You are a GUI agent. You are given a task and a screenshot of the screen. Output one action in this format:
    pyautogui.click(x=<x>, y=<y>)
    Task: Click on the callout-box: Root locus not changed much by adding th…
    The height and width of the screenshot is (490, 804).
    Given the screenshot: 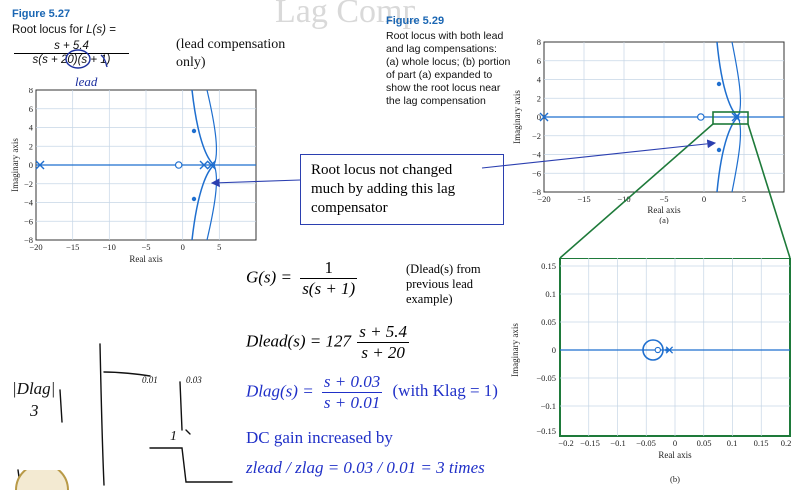 What is the action you would take?
    pyautogui.click(x=402, y=189)
    